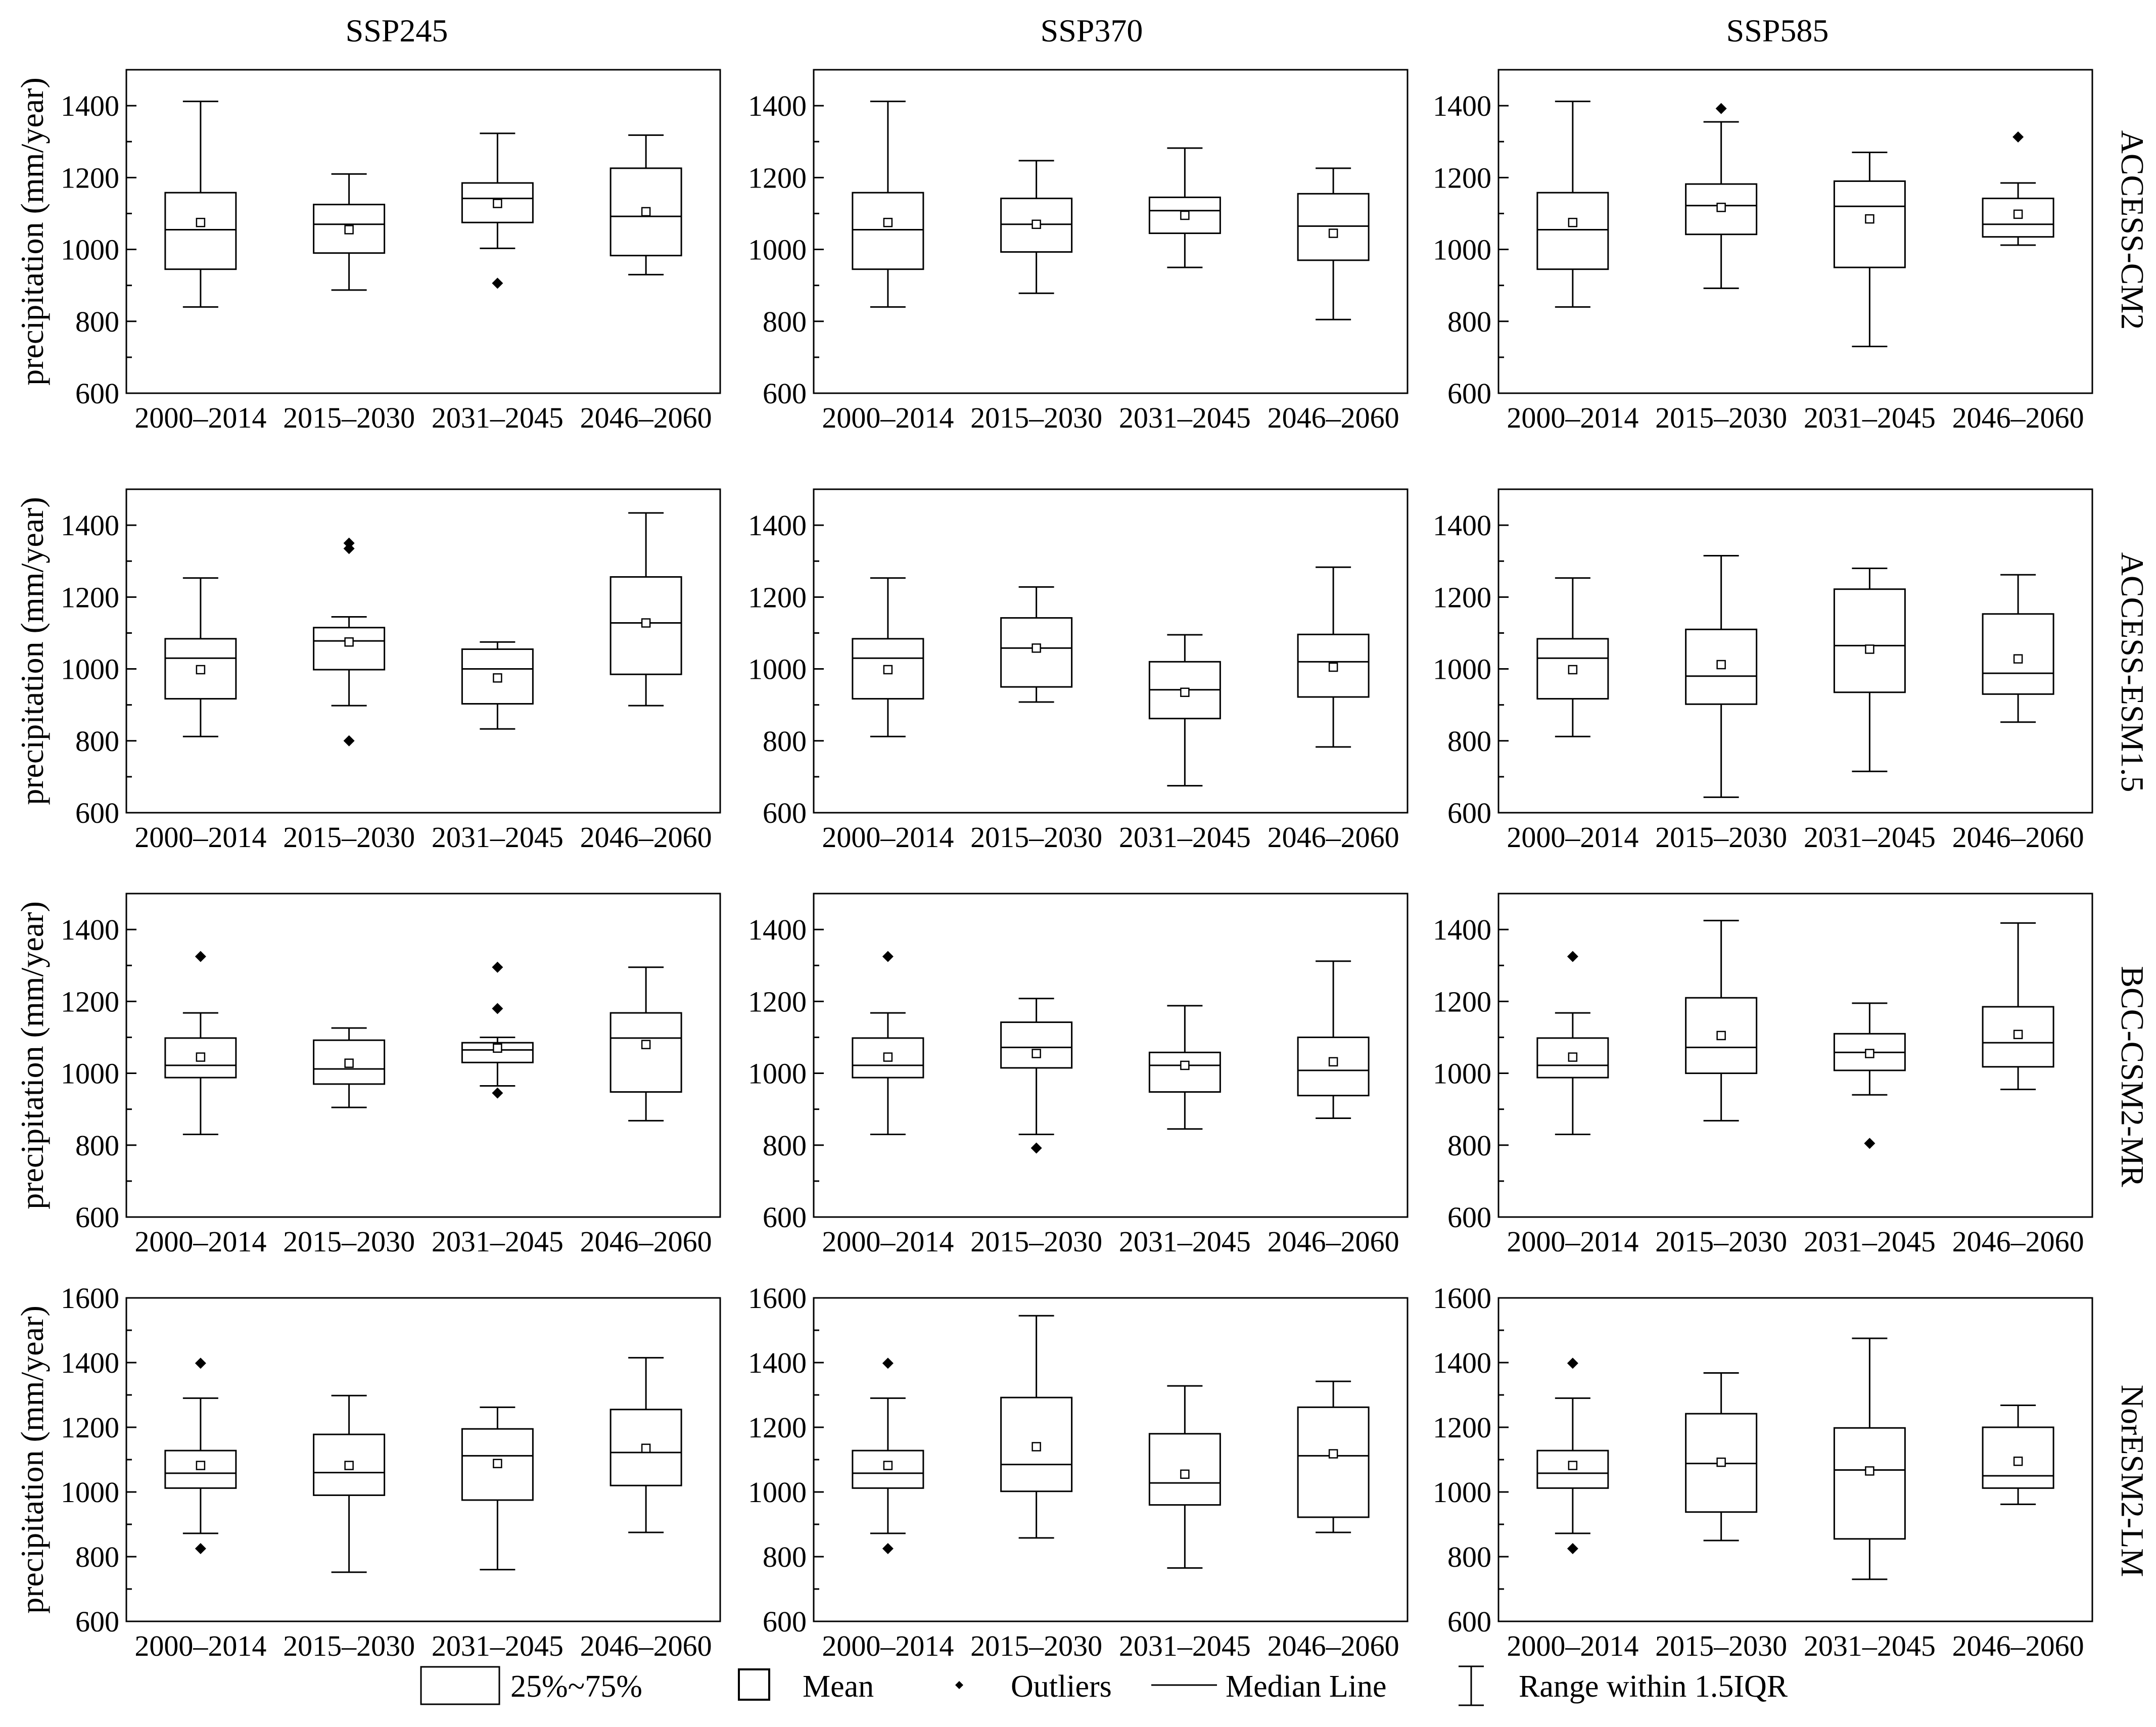 The height and width of the screenshot is (1727, 2156). What do you see at coordinates (90, 1298) in the screenshot?
I see `y-tick-label: 1600` at bounding box center [90, 1298].